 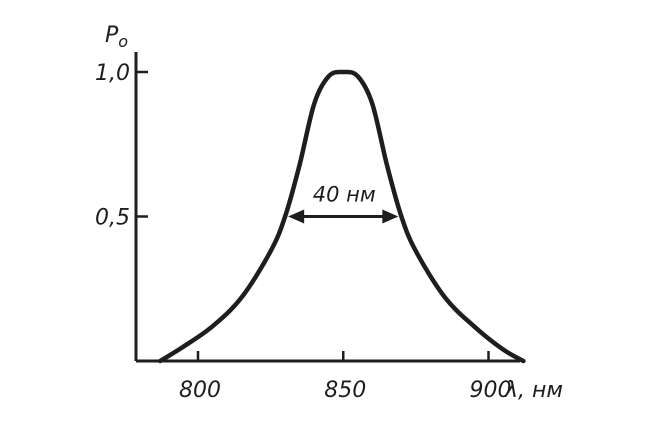 I want to click on y-tick-label-1: 1,0, so click(x=112, y=73).